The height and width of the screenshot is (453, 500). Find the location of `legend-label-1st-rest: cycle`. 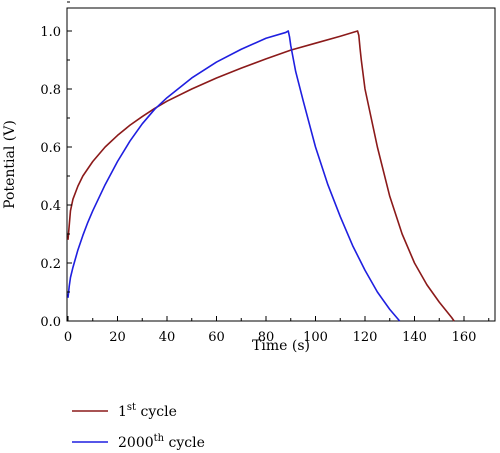

legend-label-1st-rest: cycle is located at coordinates (156, 412).